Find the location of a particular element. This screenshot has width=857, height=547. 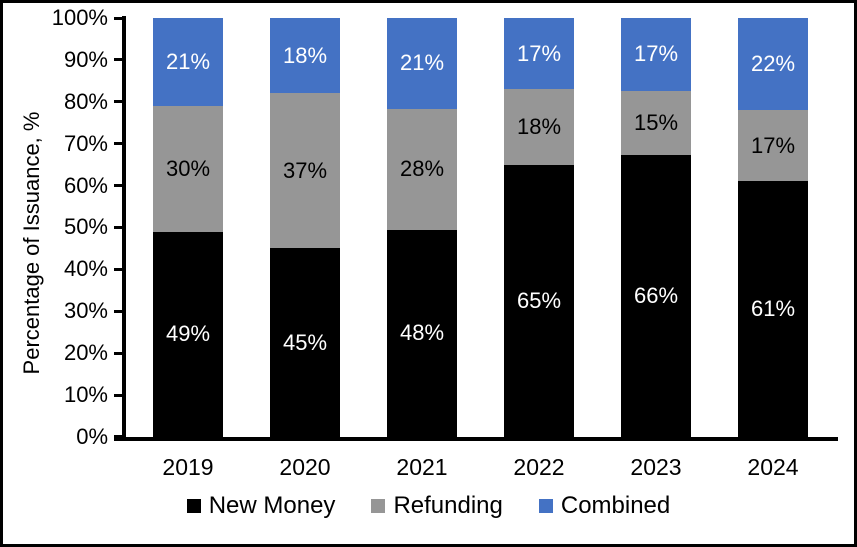

bar-segment-combined: 18% is located at coordinates (305, 56).